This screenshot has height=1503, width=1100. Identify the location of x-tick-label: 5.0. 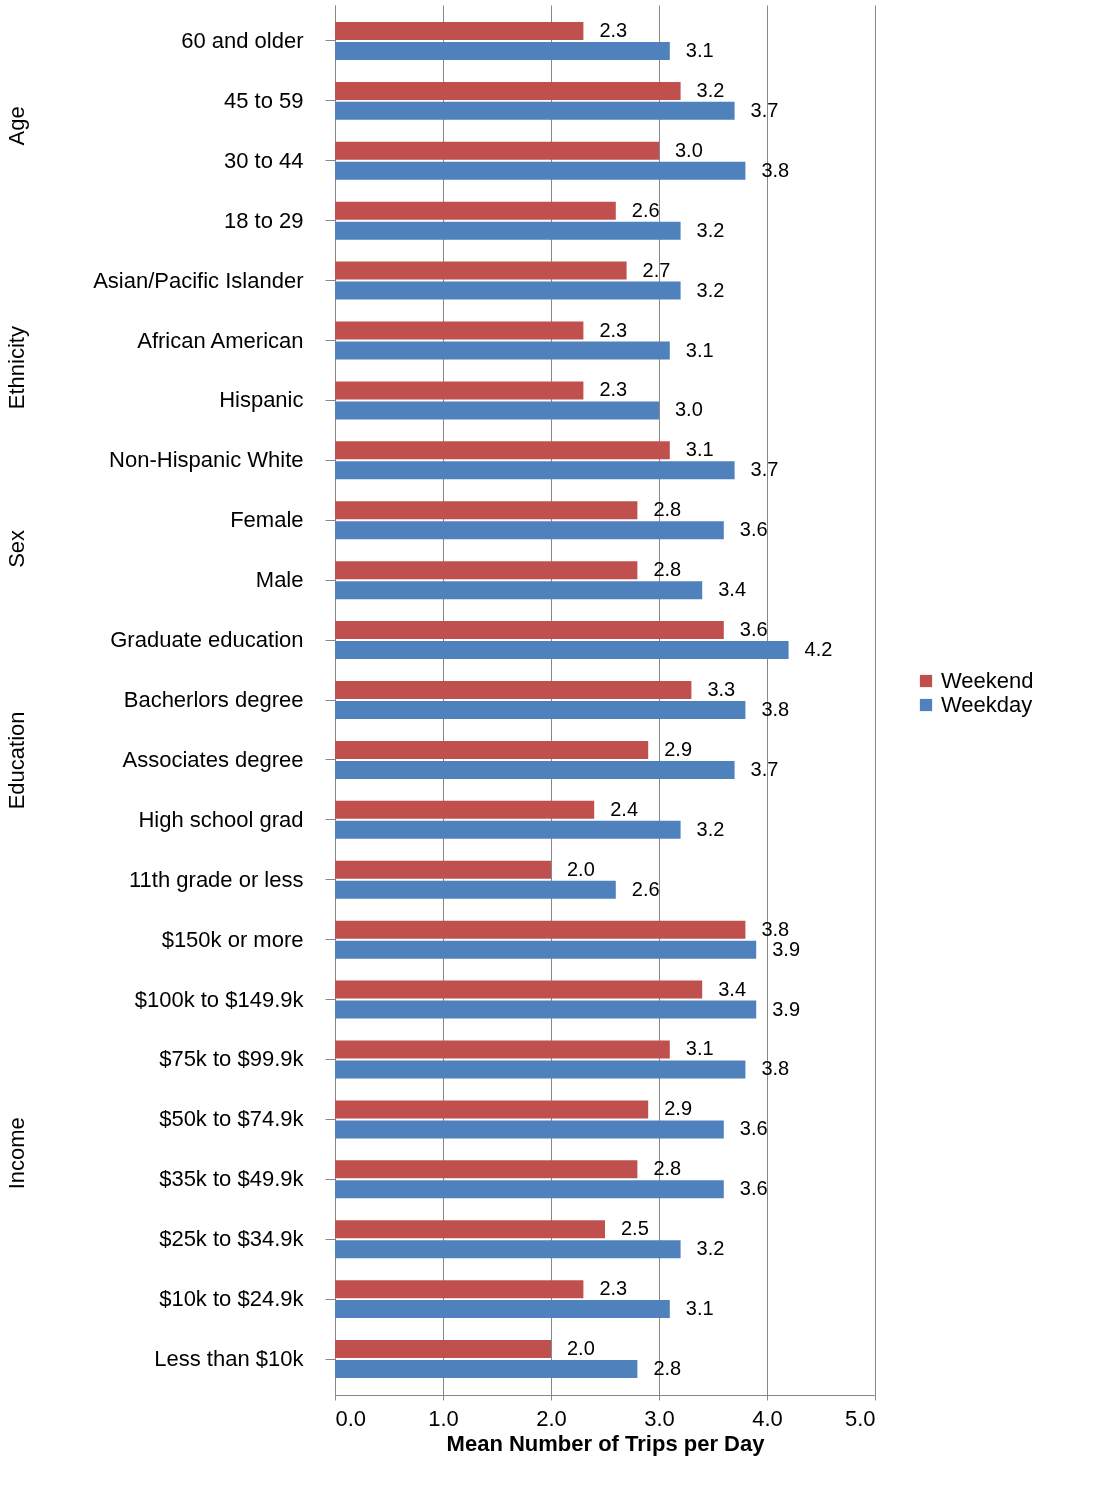
(860, 1418).